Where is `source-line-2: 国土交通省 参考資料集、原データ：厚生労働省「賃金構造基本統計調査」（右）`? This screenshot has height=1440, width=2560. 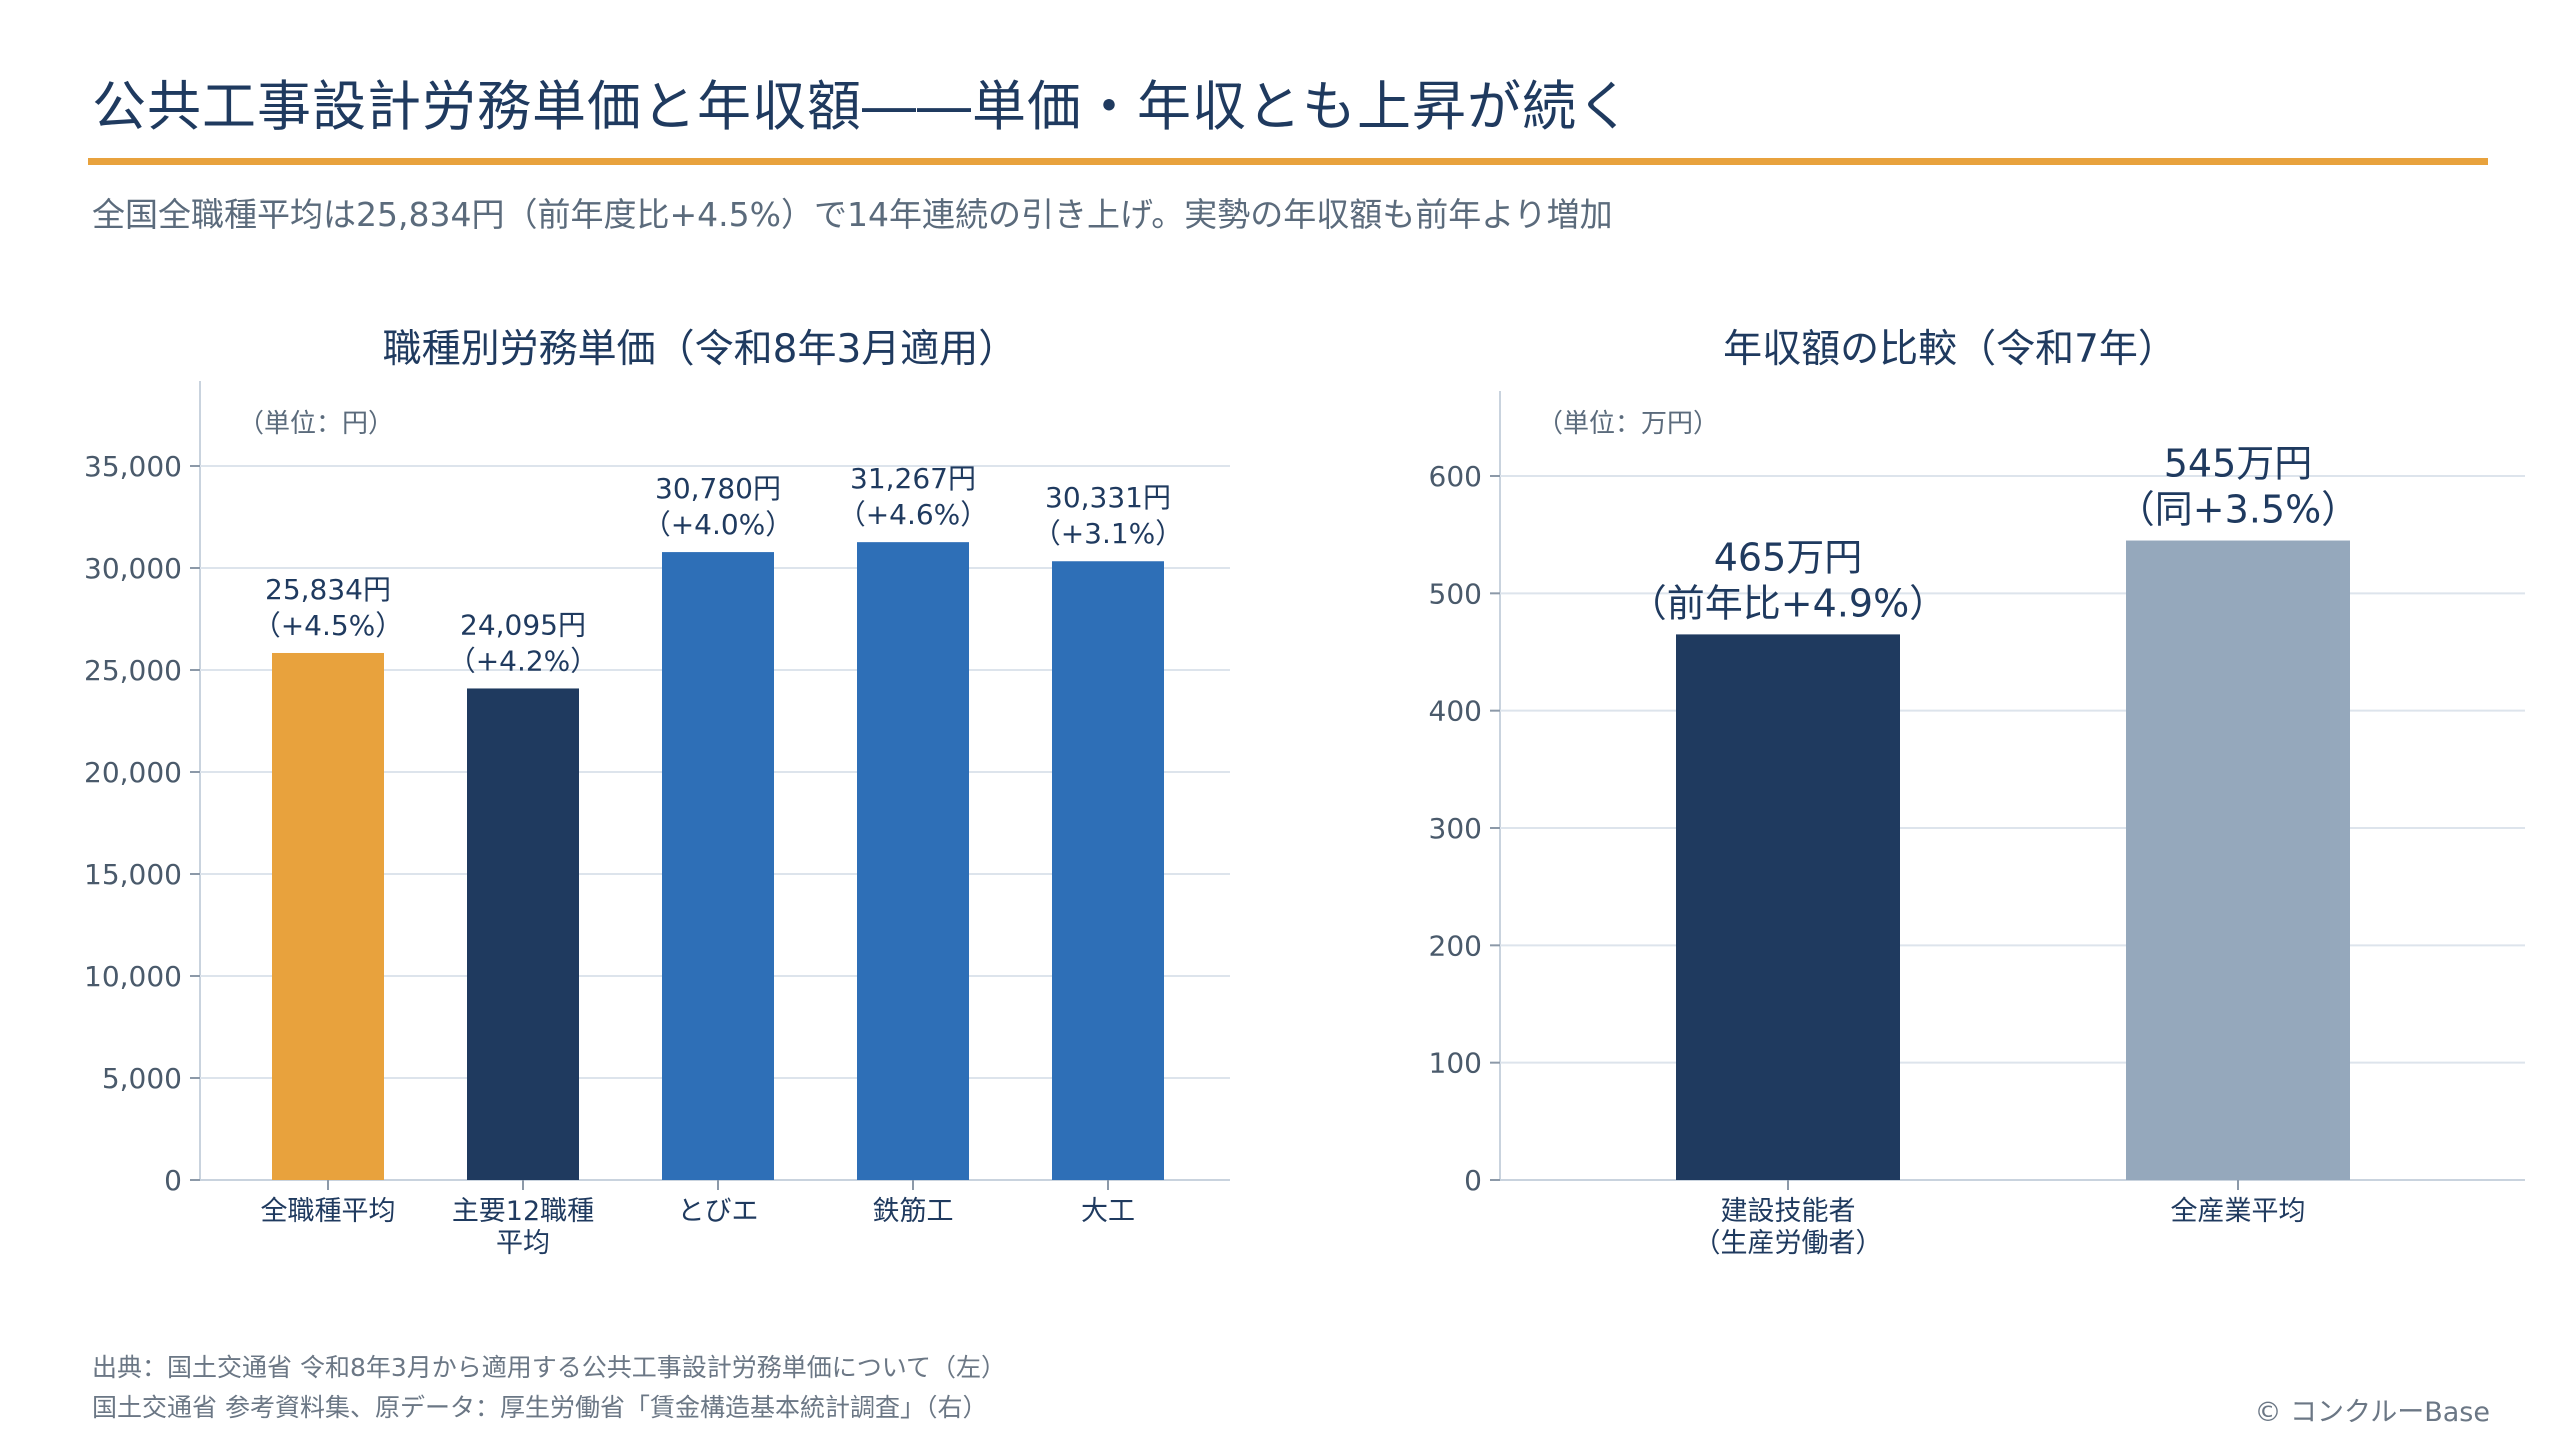
source-line-2: 国土交通省 参考資料集、原データ：厚生労働省「賃金構造基本統計調査」（右） is located at coordinates (540, 1407).